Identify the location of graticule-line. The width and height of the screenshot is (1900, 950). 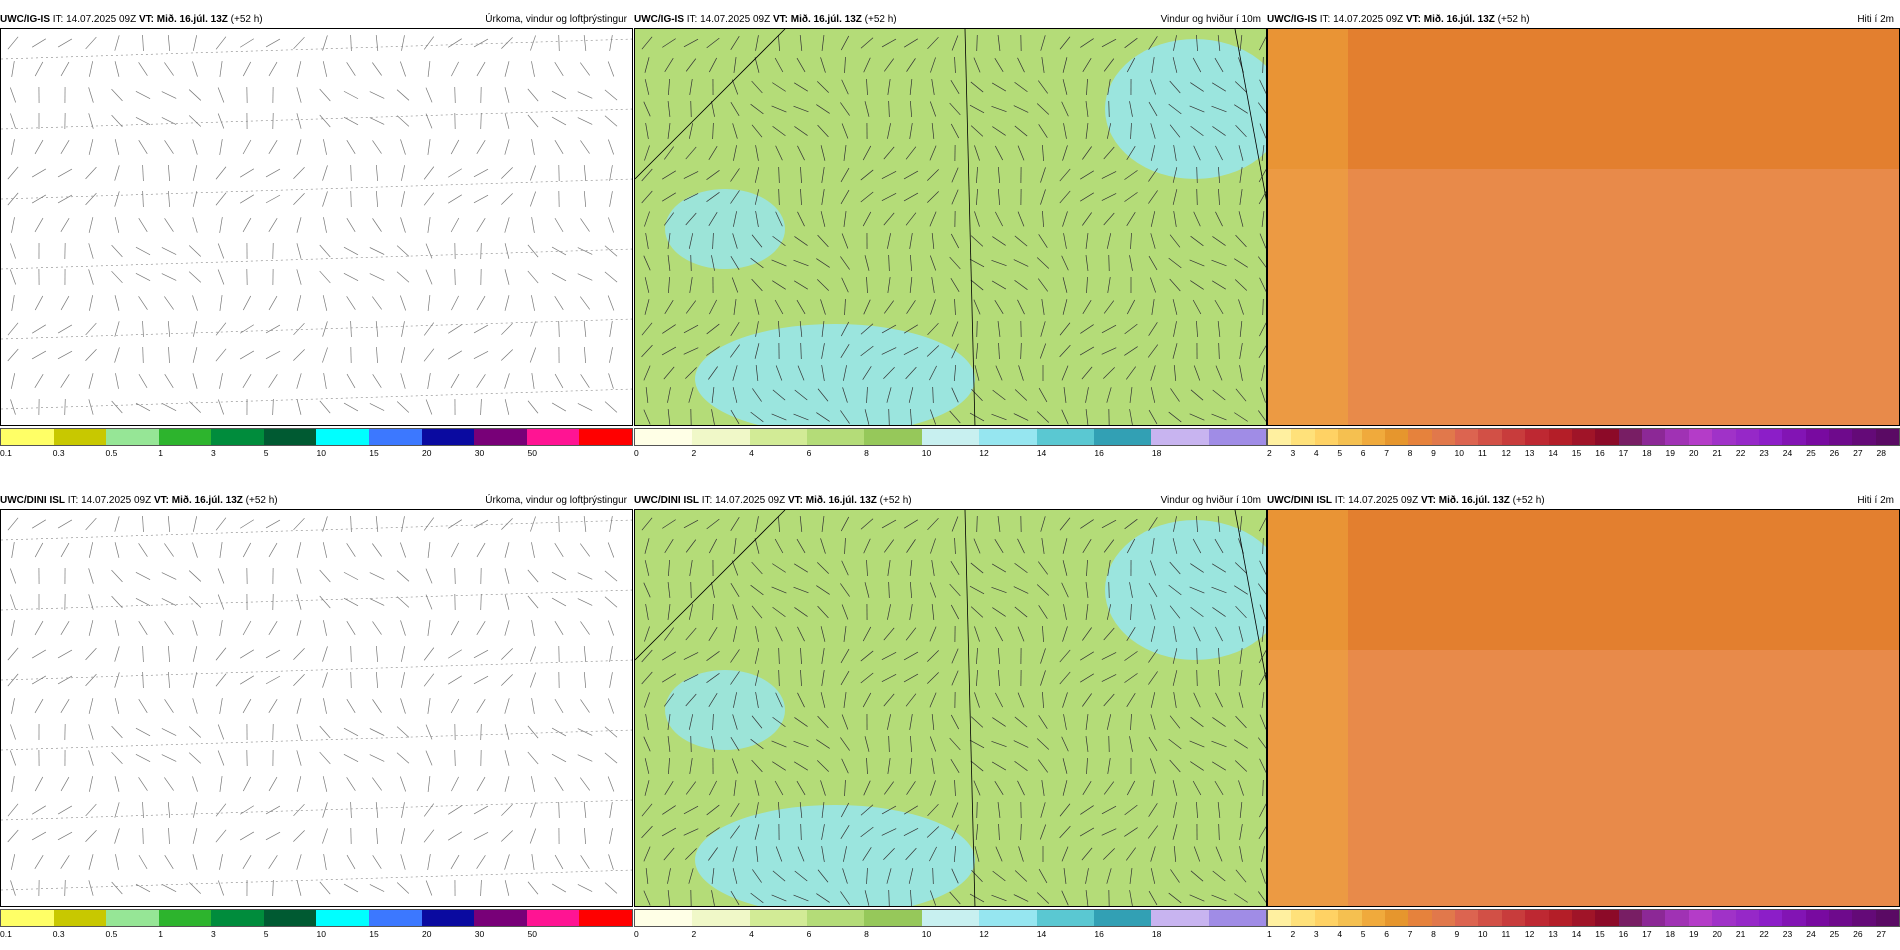
(316, 329).